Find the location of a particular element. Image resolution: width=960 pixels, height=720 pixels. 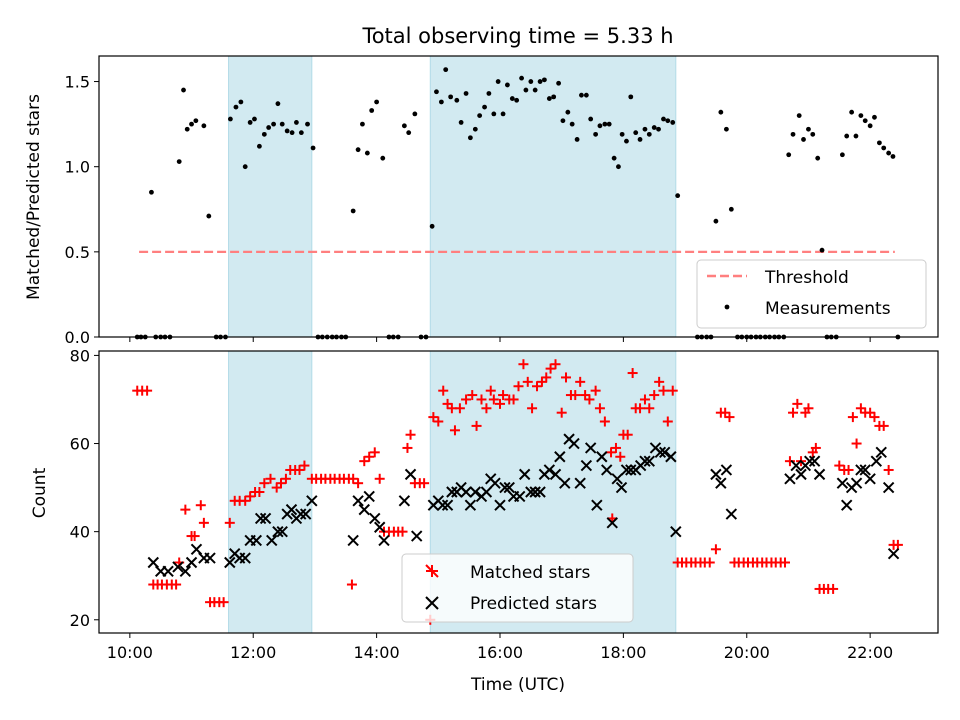

legend-threshold-label: Threshold is located at coordinates (806, 278).